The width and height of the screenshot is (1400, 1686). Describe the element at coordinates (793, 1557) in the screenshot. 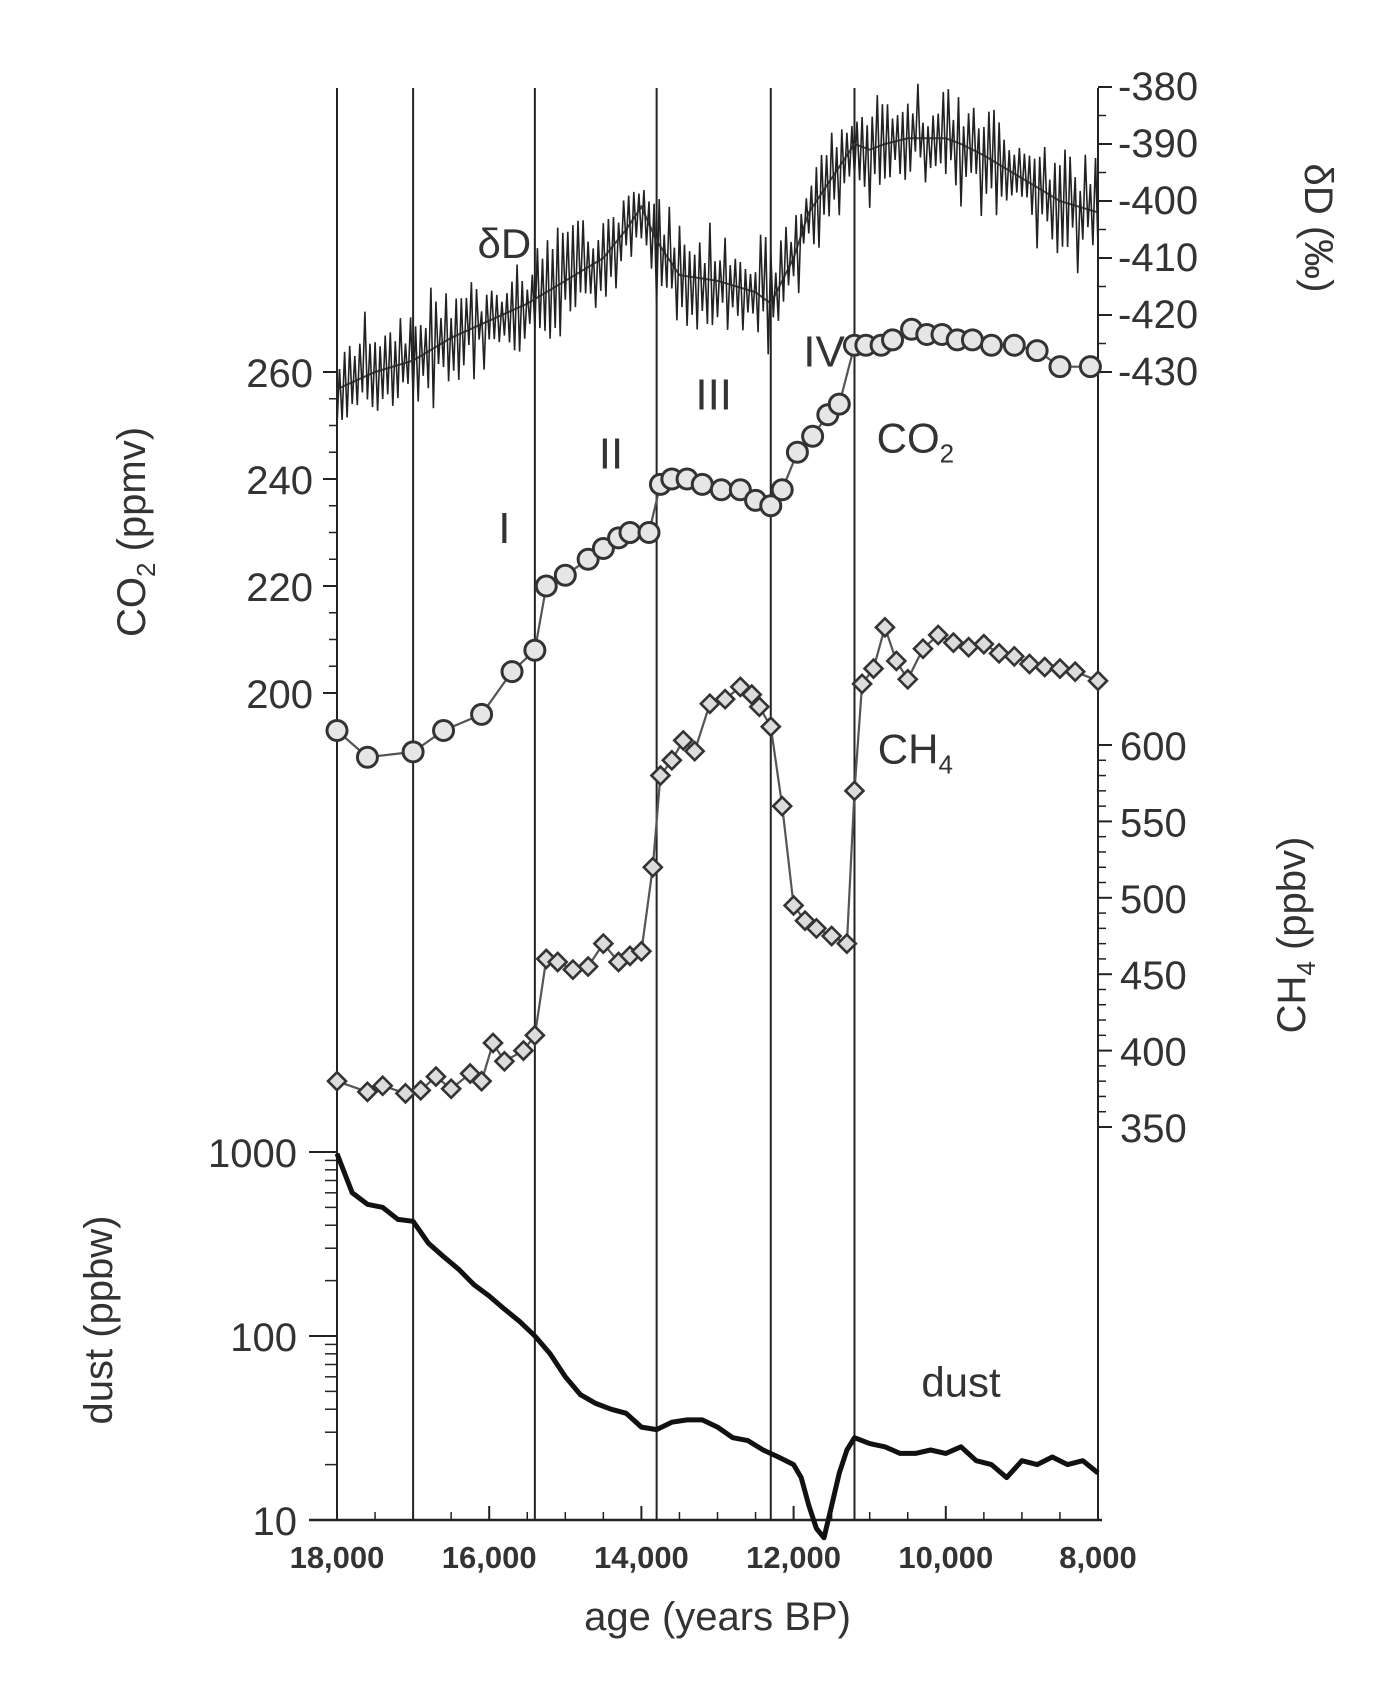

I see `x-tick-label: 12,000` at that location.